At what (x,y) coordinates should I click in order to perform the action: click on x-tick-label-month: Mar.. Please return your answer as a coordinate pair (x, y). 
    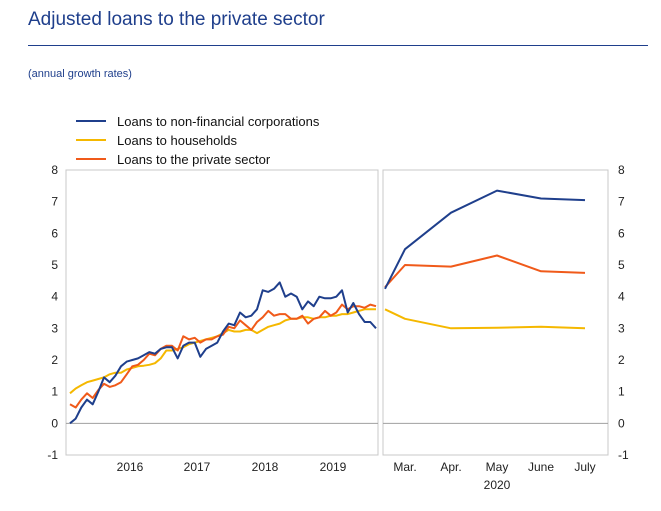
    Looking at the image, I should click on (404, 467).